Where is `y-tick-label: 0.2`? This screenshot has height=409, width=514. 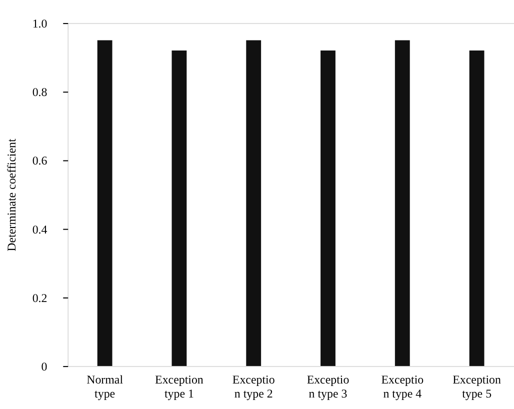 y-tick-label: 0.2 is located at coordinates (40, 297).